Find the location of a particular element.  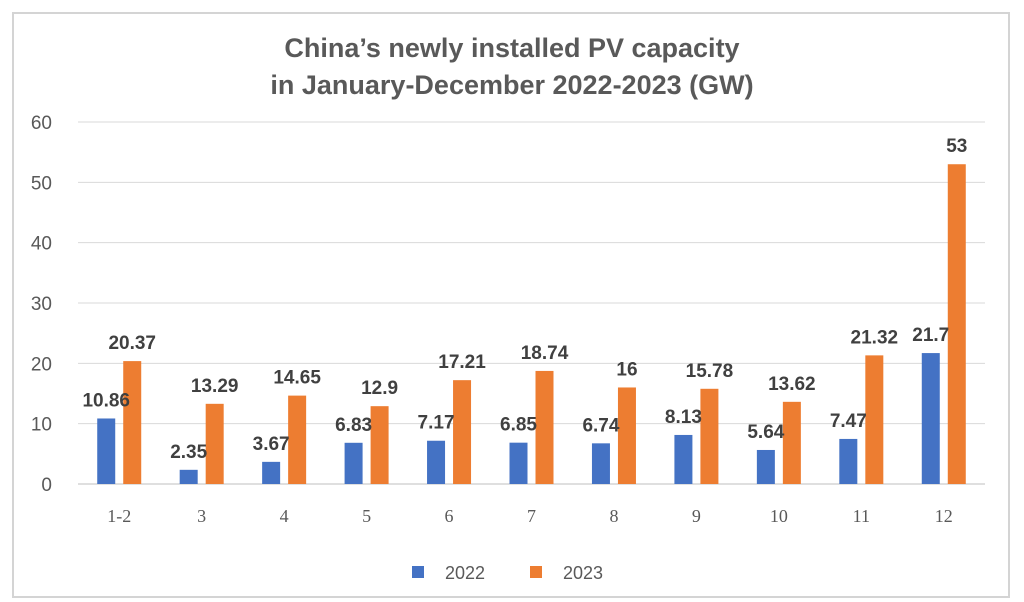

data-label-2022-9: 8.13 is located at coordinates (683, 417).